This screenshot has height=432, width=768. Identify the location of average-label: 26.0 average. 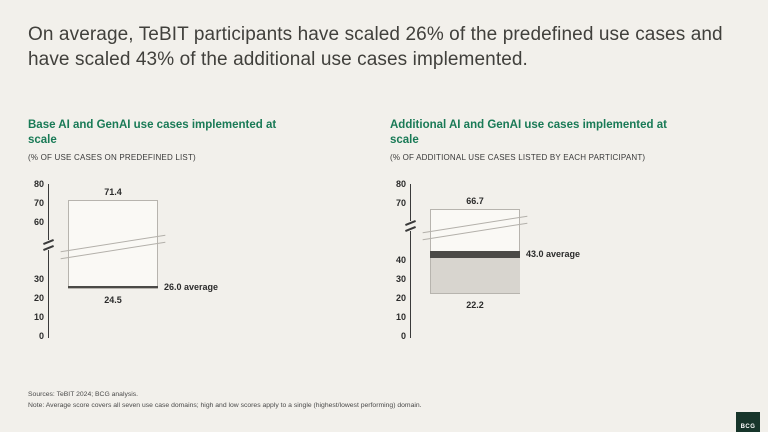
(191, 286).